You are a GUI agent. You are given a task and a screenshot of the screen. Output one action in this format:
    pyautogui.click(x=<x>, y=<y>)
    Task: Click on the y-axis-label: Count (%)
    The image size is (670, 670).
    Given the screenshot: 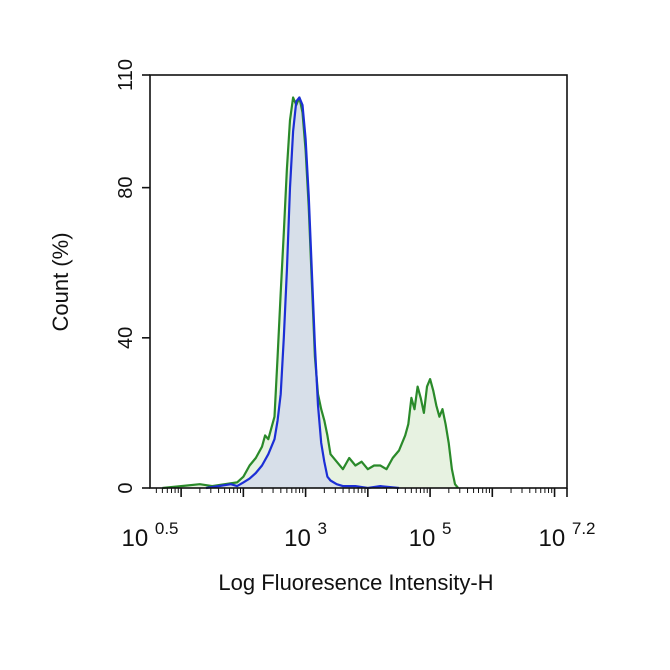 What is the action you would take?
    pyautogui.click(x=60, y=281)
    